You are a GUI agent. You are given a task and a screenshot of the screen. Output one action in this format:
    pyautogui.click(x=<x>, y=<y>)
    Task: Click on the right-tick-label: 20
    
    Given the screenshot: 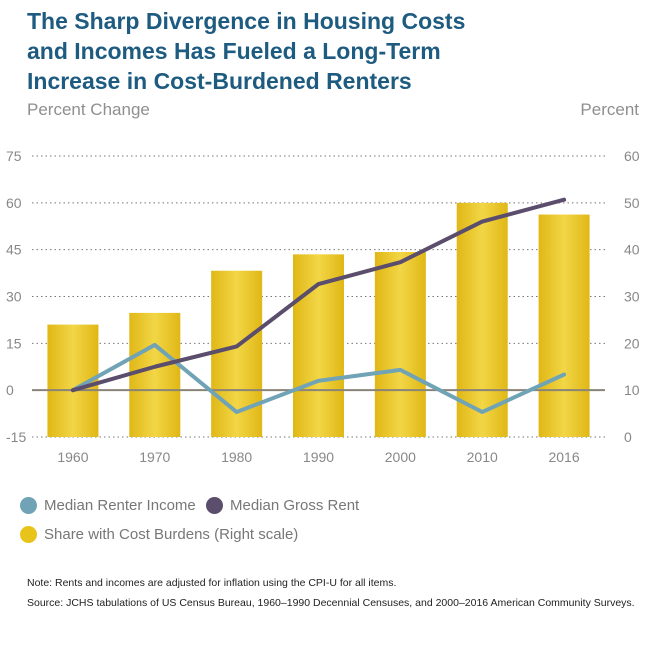 What is the action you would take?
    pyautogui.click(x=632, y=343)
    